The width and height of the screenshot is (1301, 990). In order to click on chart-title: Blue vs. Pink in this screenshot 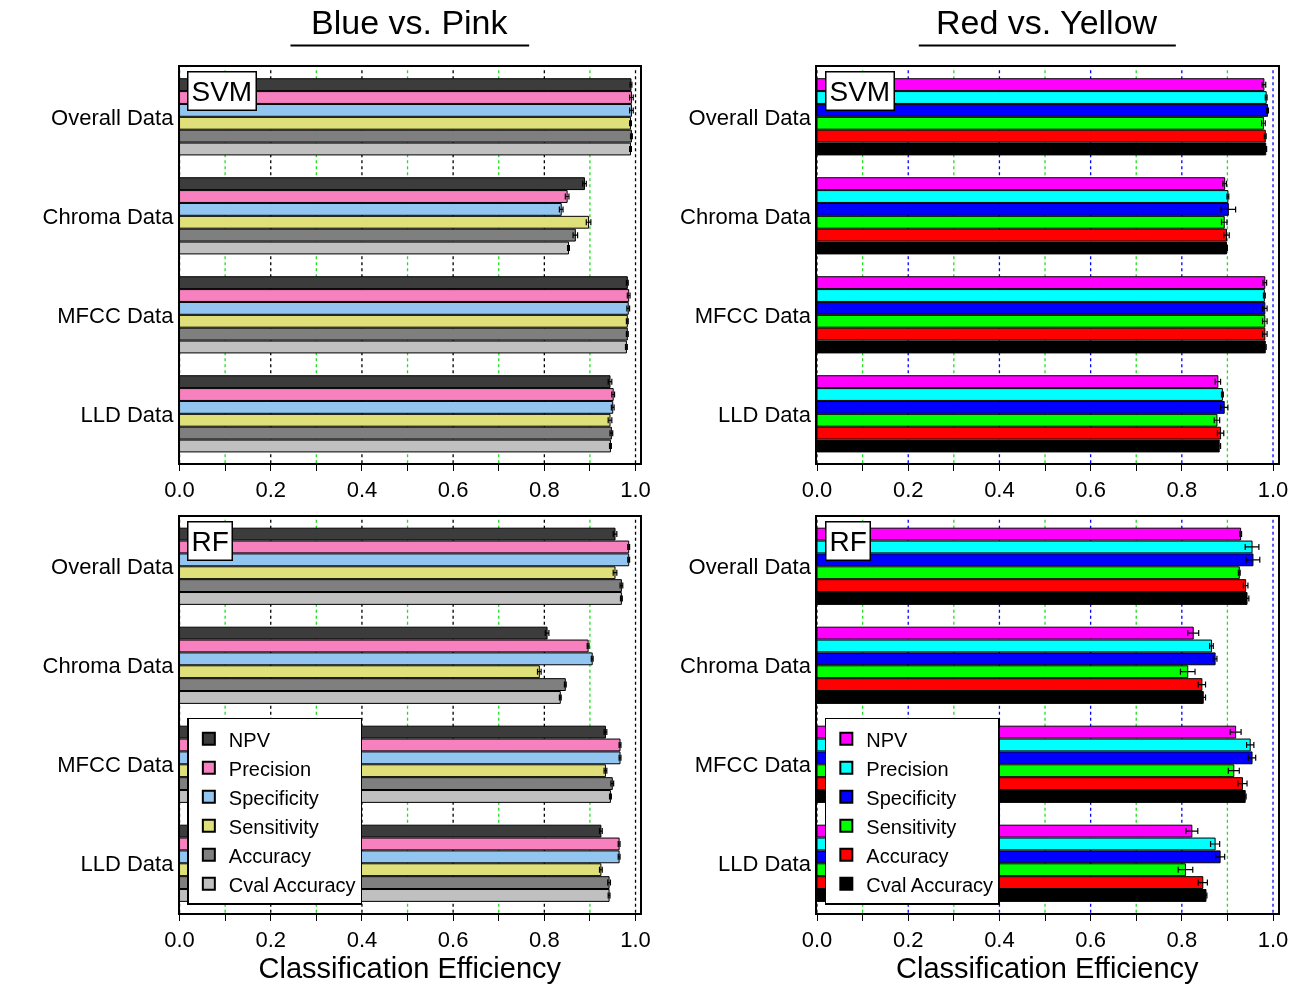, I will do `click(410, 22)`.